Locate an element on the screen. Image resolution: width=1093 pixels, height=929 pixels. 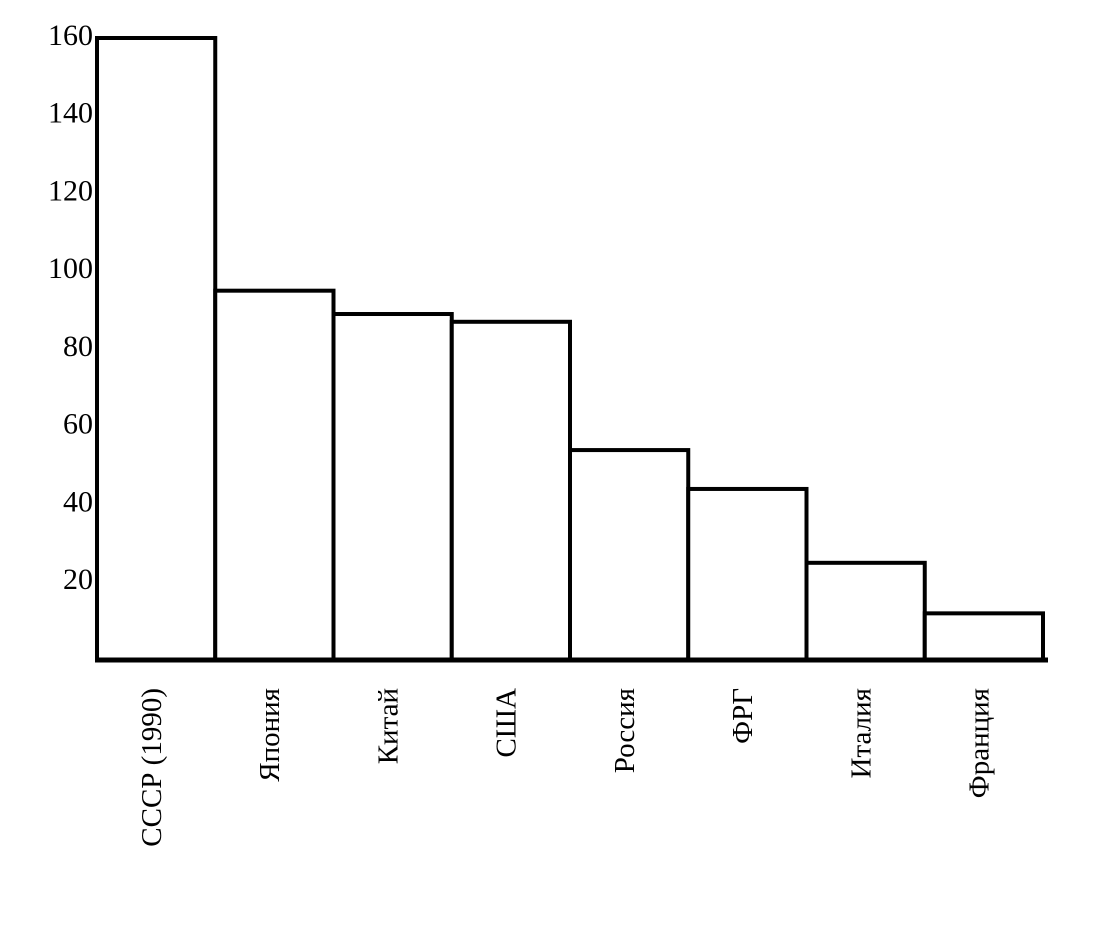
x-tick-label: Италия is located at coordinates (861, 733).